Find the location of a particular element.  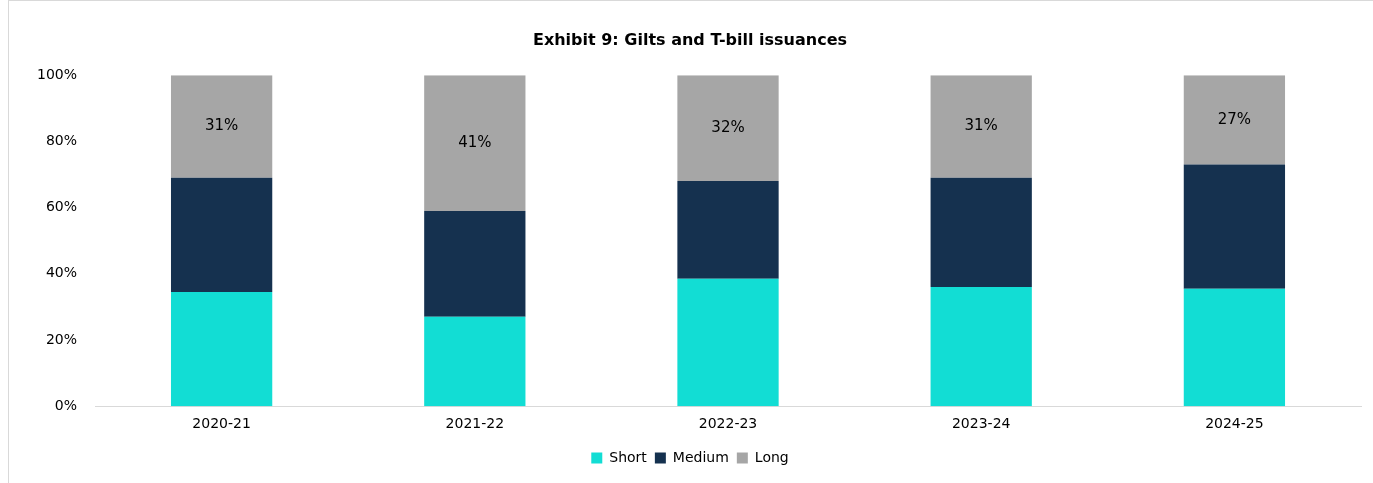

y-tick-label: 100% is located at coordinates (57, 73).